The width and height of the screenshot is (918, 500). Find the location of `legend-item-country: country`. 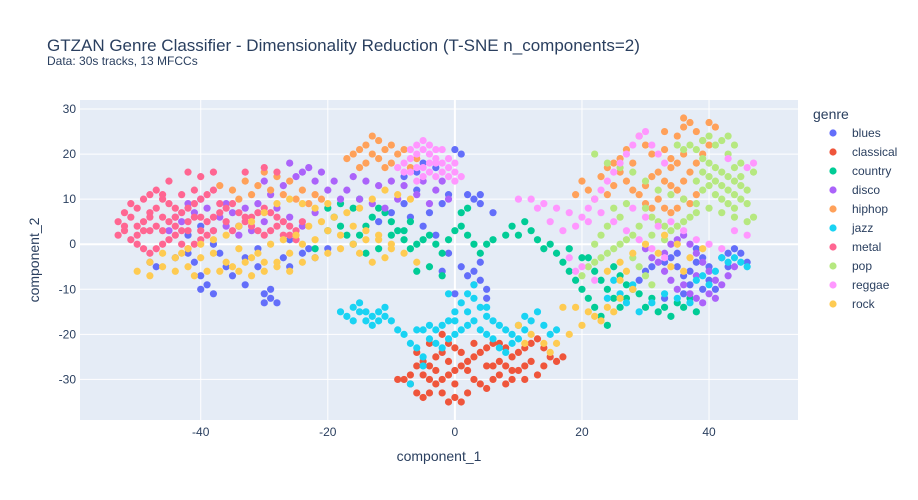

legend-item-country: country is located at coordinates (860, 171).